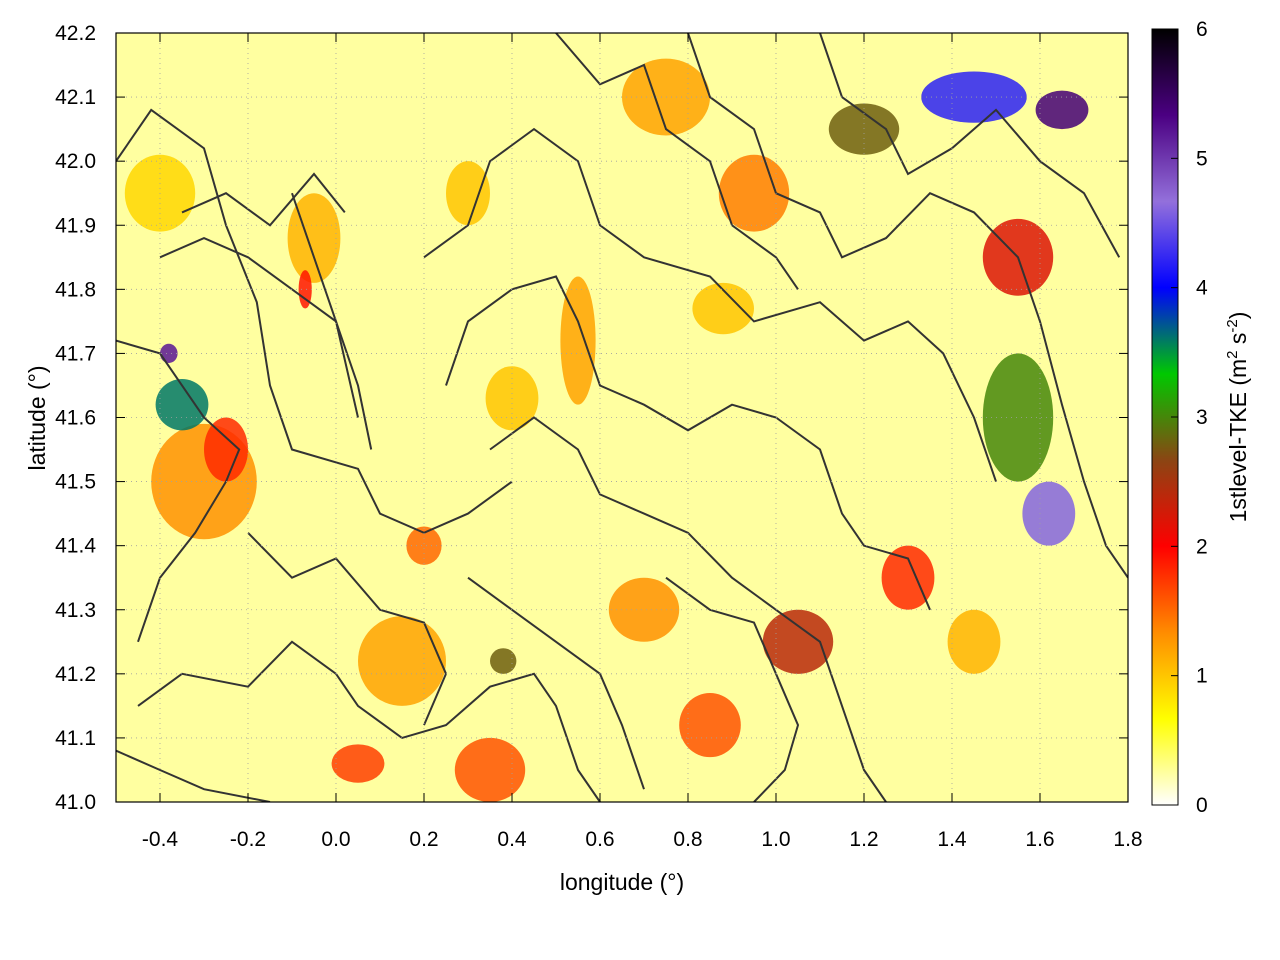  I want to click on x-tick-label: 1.0, so click(775, 839).